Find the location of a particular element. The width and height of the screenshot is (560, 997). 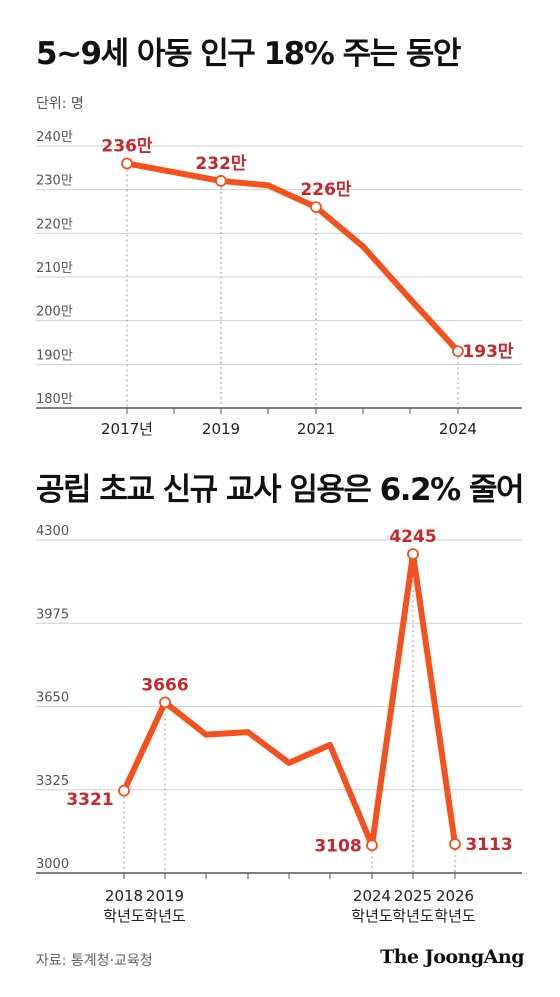

data-label: 193만 is located at coordinates (487, 352).